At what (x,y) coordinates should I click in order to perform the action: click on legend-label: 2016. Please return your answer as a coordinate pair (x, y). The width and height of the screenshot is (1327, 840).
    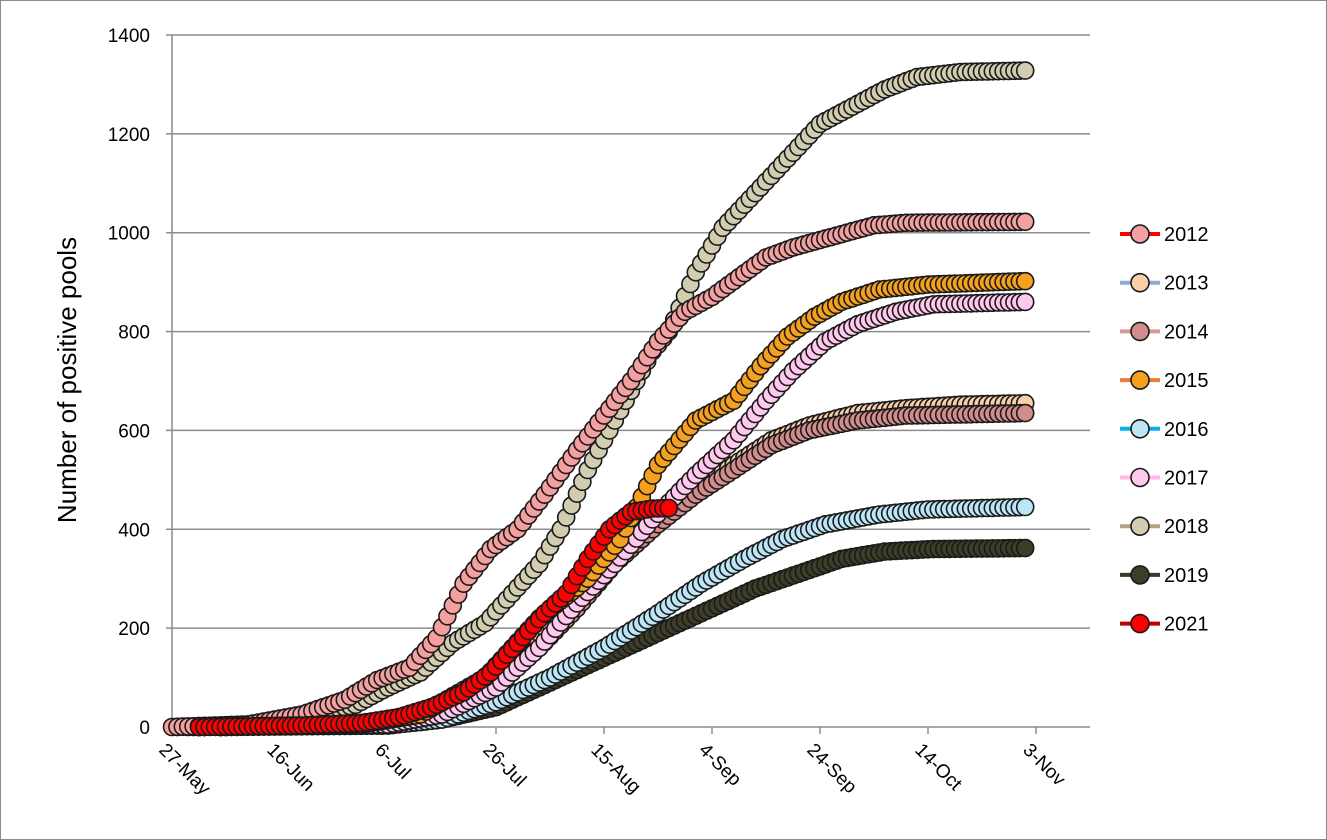
    Looking at the image, I should click on (1186, 430).